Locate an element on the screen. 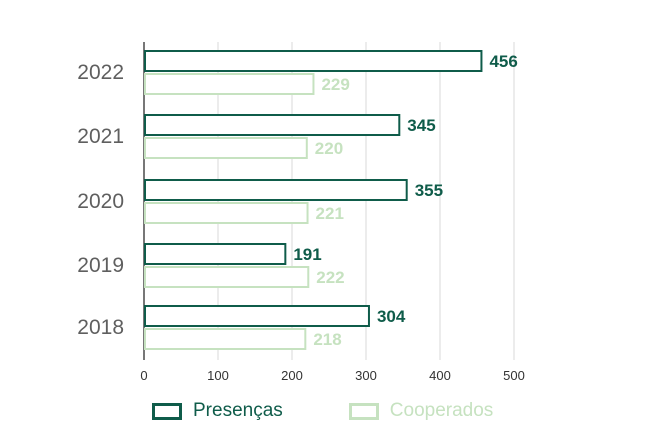 This screenshot has height=437, width=657. value-label: 222 is located at coordinates (330, 277).